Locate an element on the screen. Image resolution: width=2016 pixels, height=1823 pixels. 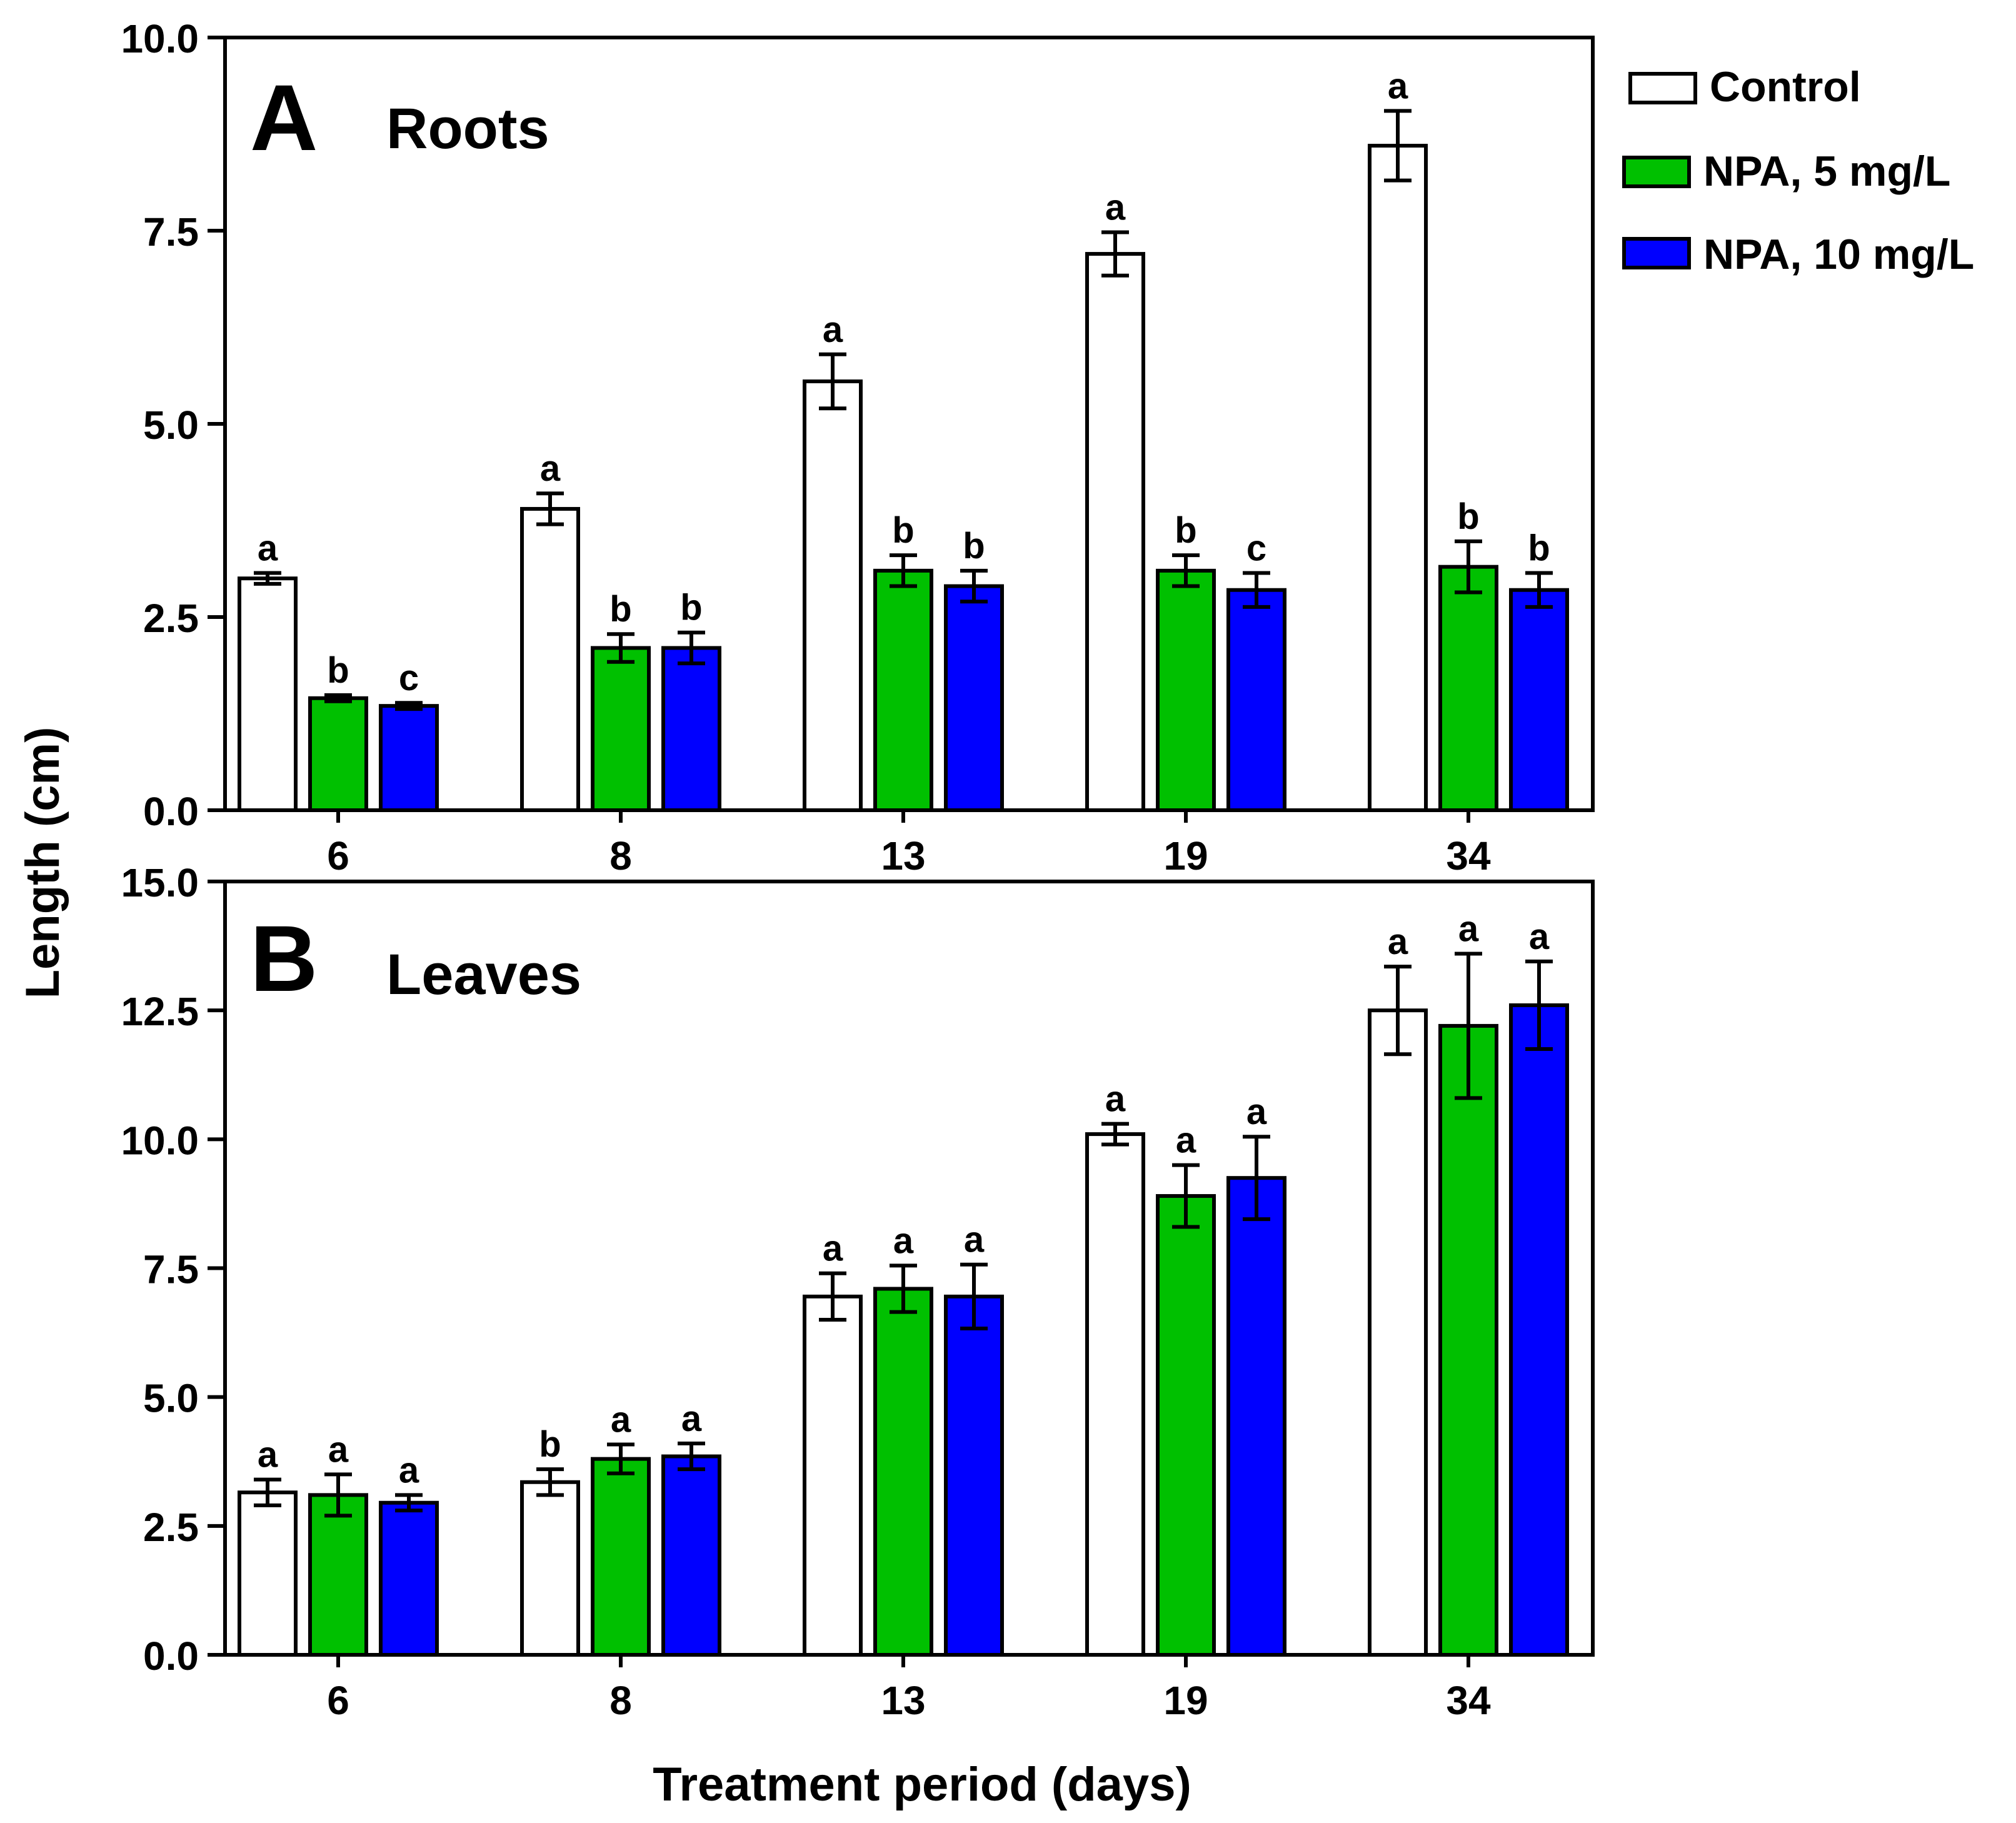
y-axis-label: Length (cm) is located at coordinates (42, 863).